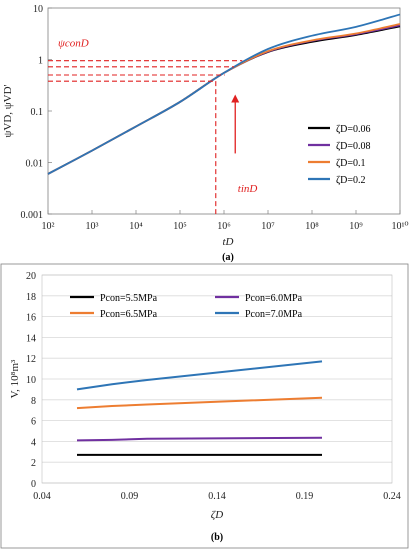 This screenshot has height=550, width=410. I want to click on y-tick-label: 1, so click(40, 61).